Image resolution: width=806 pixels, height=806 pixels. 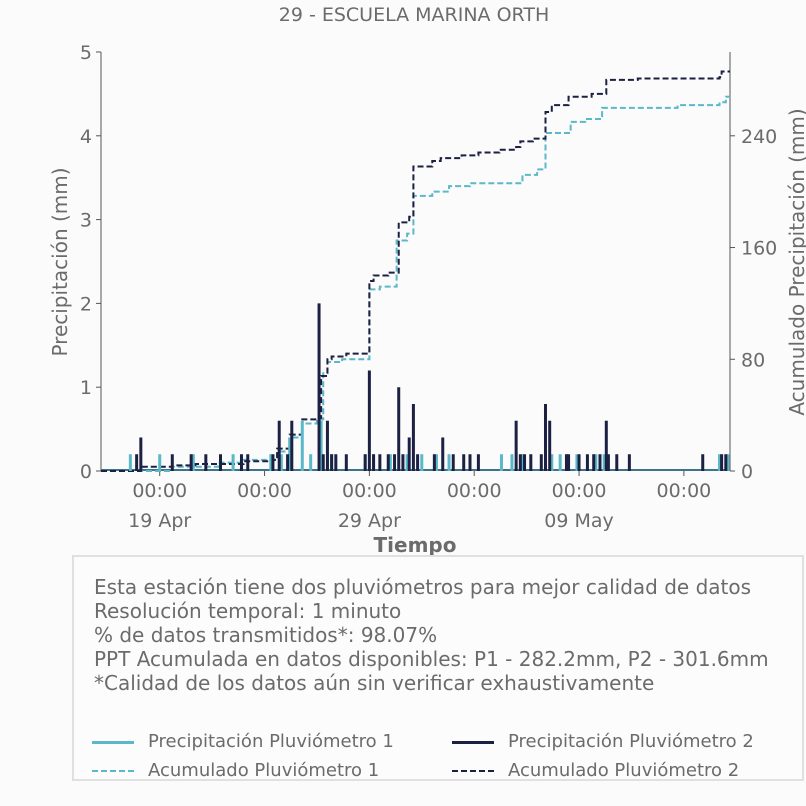 I want to click on legend-swatch-solid-p1, so click(x=113, y=742).